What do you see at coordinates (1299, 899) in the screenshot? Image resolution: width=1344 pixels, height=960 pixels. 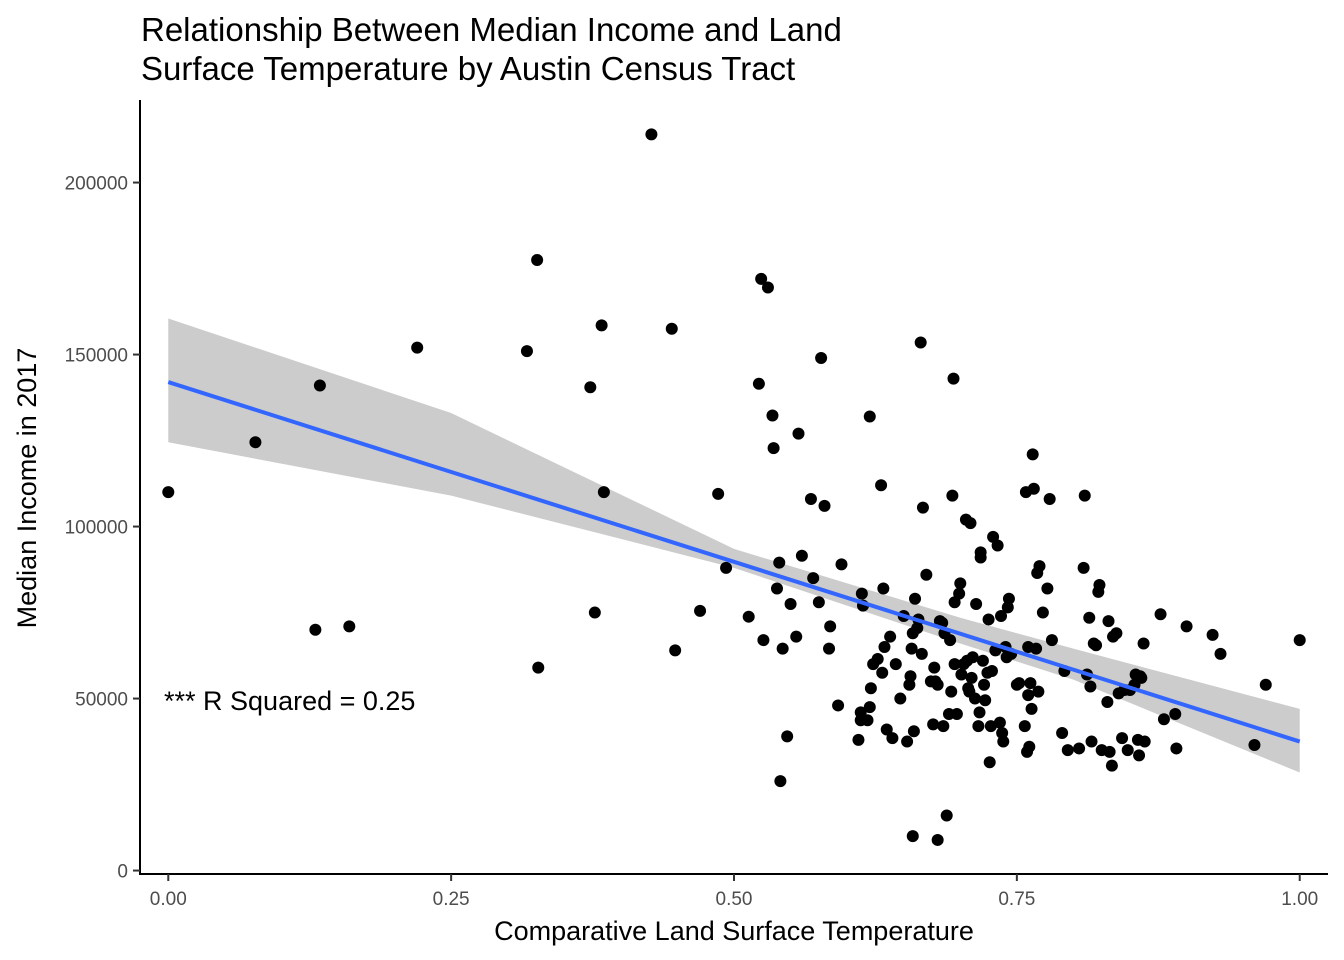 I see `x-tick-label: 1.00` at bounding box center [1299, 899].